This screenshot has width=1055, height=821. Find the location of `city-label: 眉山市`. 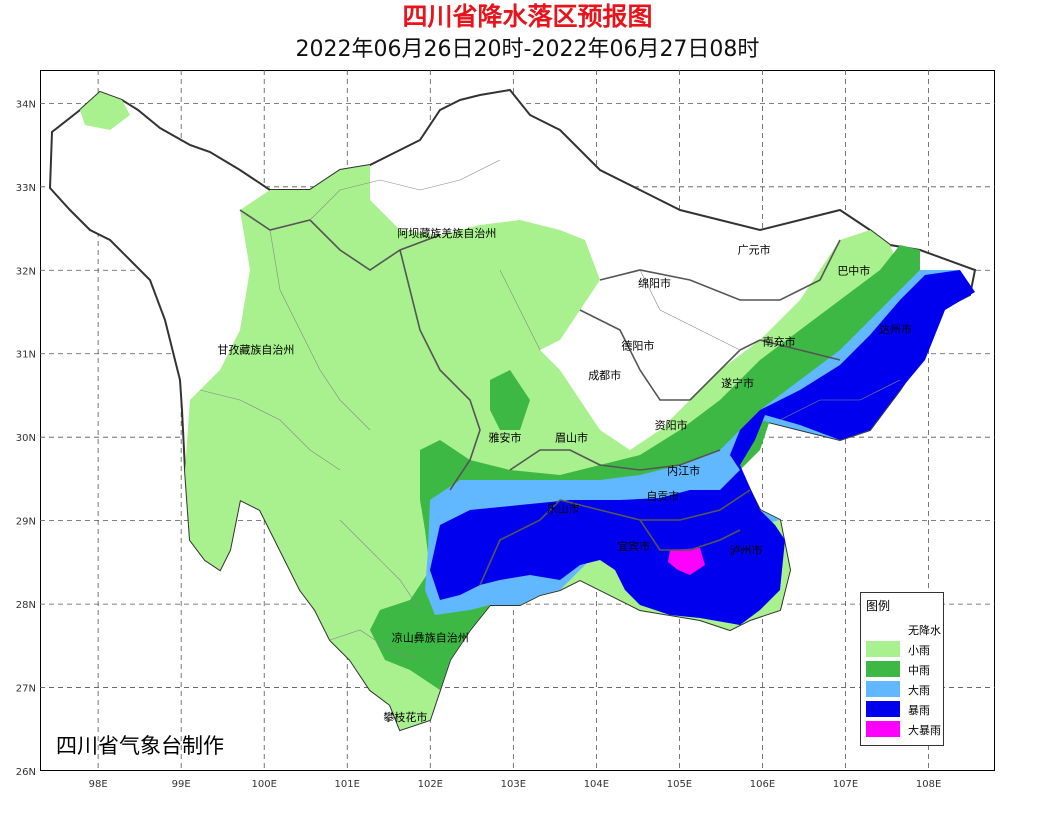

city-label: 眉山市 is located at coordinates (571, 437).